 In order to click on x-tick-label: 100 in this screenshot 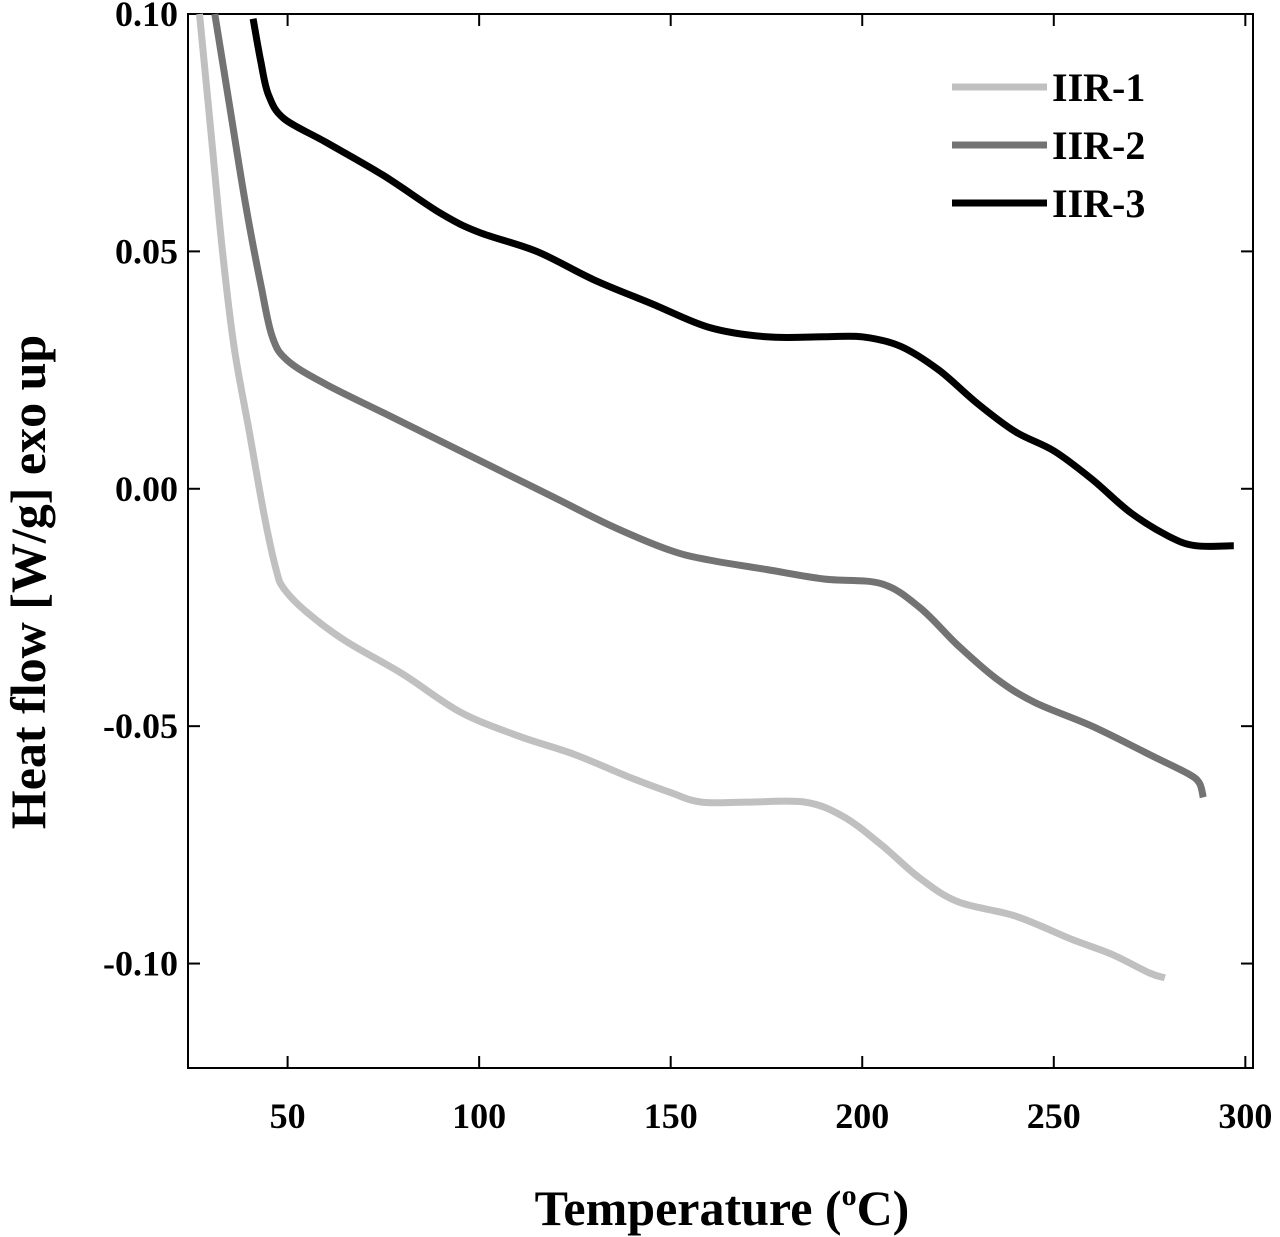, I will do `click(479, 1116)`.